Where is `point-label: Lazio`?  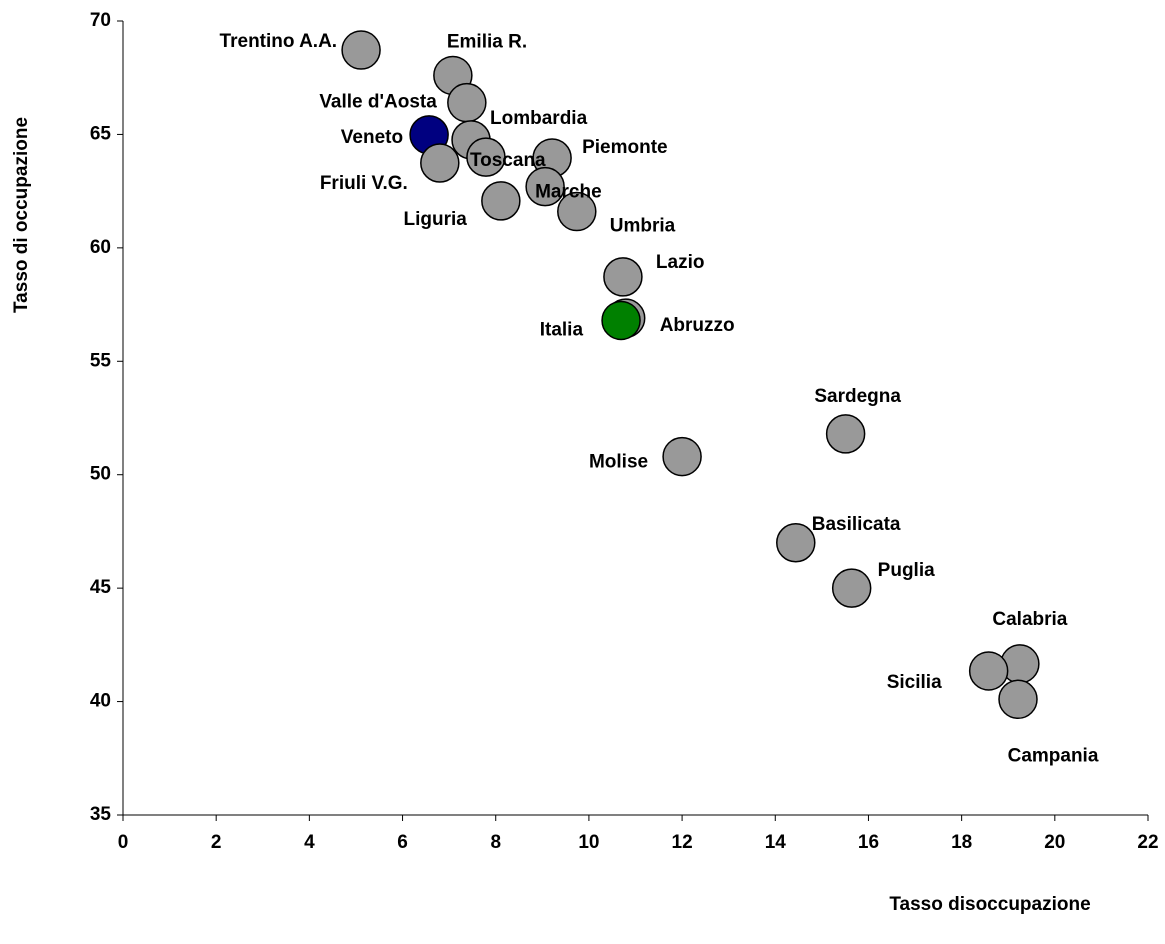 point-label: Lazio is located at coordinates (680, 262).